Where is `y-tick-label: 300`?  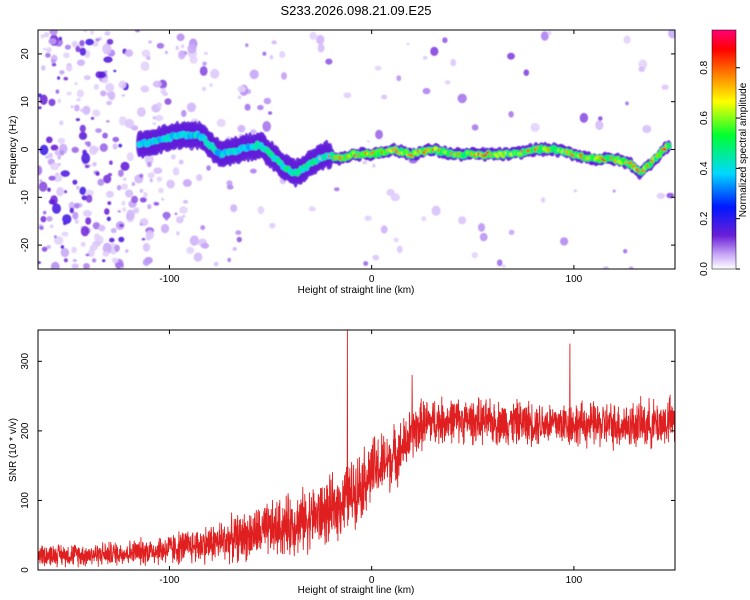 y-tick-label: 300 is located at coordinates (25, 361).